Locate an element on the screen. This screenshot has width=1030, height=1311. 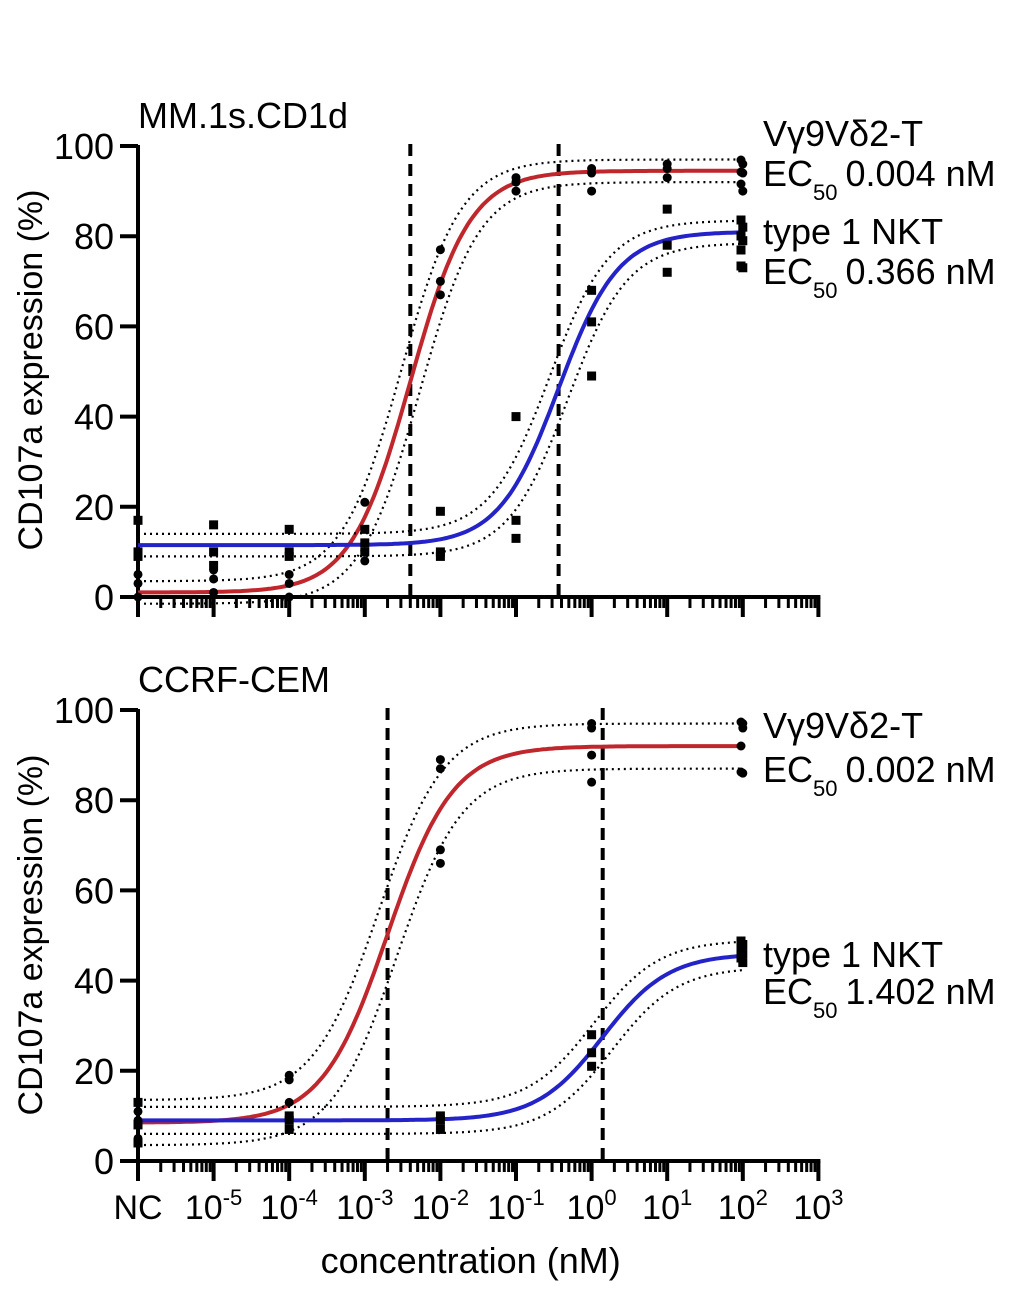
legend-ec50: EC50 1.402 nM is located at coordinates (879, 997).